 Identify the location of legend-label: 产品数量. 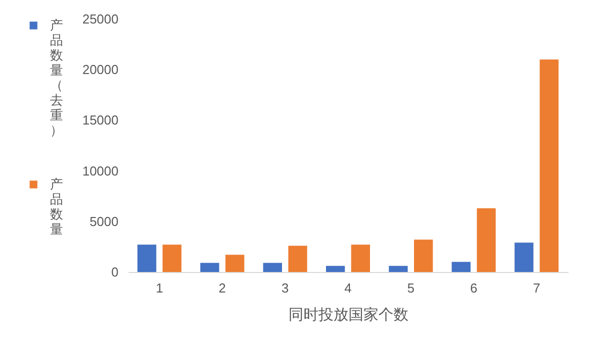
(56, 206).